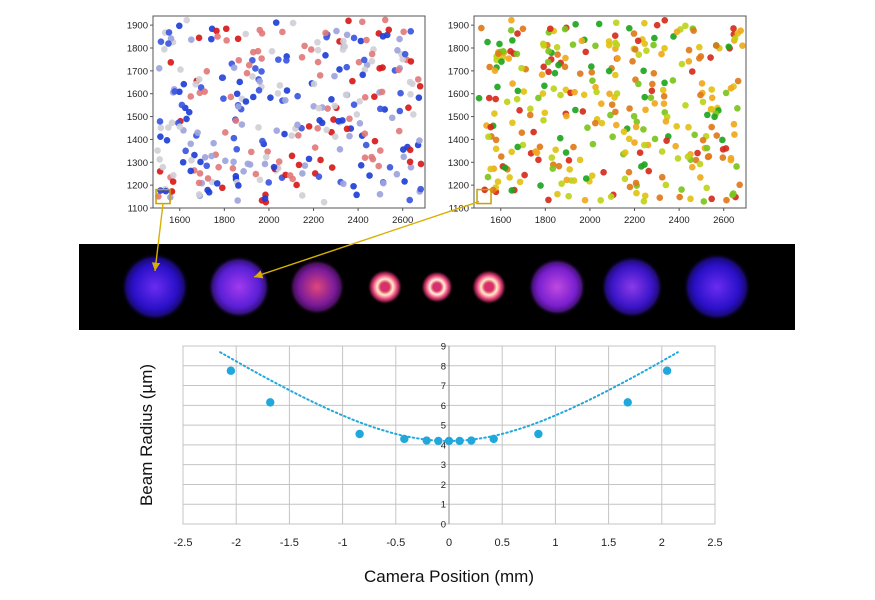 This screenshot has width=875, height=600. What do you see at coordinates (179, 220) in the screenshot?
I see `x-tick-label: 1600` at bounding box center [179, 220].